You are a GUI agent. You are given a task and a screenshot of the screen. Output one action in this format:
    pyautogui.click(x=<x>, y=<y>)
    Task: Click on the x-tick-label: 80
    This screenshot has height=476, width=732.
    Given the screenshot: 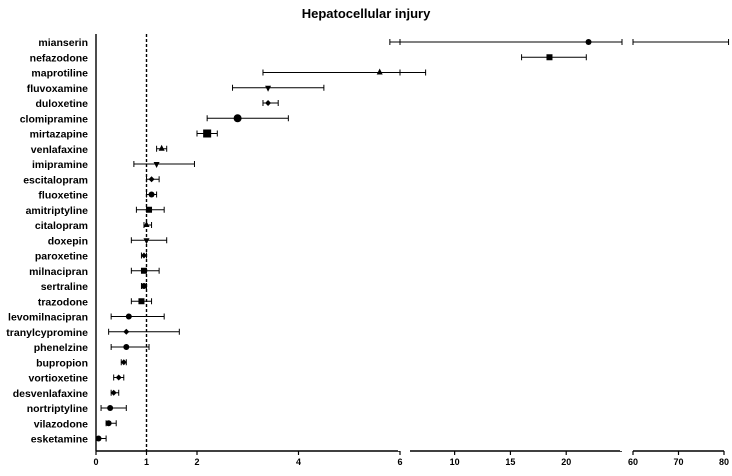 What is the action you would take?
    pyautogui.click(x=724, y=462)
    